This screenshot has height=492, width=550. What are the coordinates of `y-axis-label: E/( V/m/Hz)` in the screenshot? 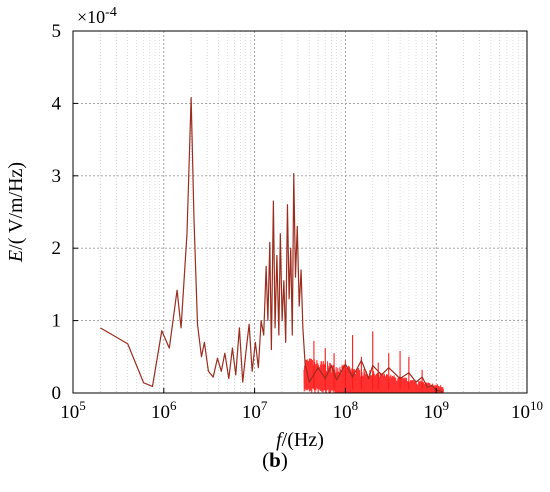 It's located at (16, 212).